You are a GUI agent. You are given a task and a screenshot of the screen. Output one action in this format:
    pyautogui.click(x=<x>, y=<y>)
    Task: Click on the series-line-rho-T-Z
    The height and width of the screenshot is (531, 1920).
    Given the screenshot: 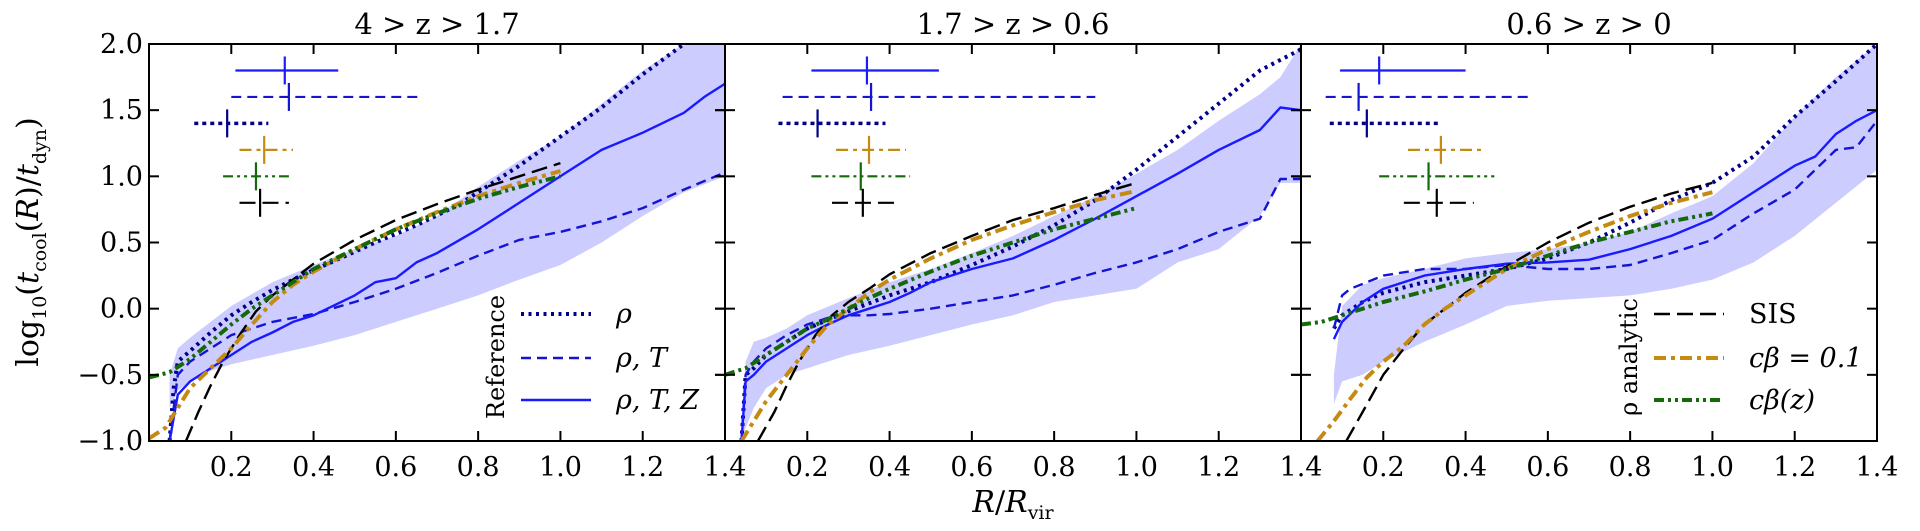 What is the action you would take?
    pyautogui.click(x=1604, y=224)
    